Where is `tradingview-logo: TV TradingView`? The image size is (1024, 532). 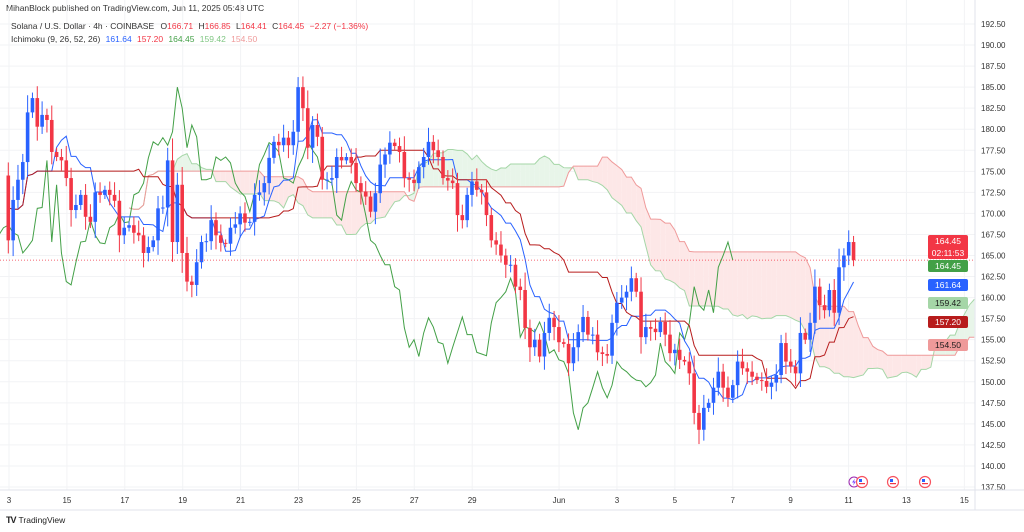 tradingview-logo: TV TradingView is located at coordinates (35, 520).